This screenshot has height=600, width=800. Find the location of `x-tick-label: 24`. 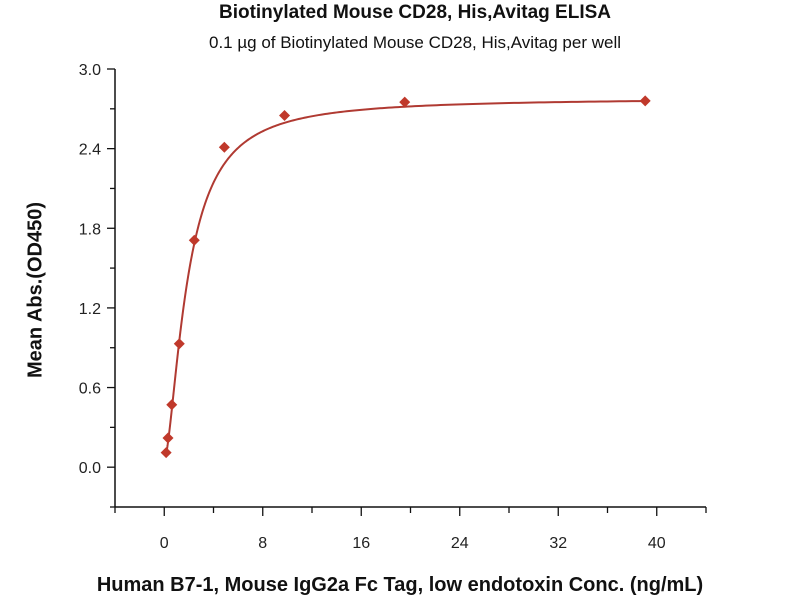

x-tick-label: 24 is located at coordinates (460, 543).